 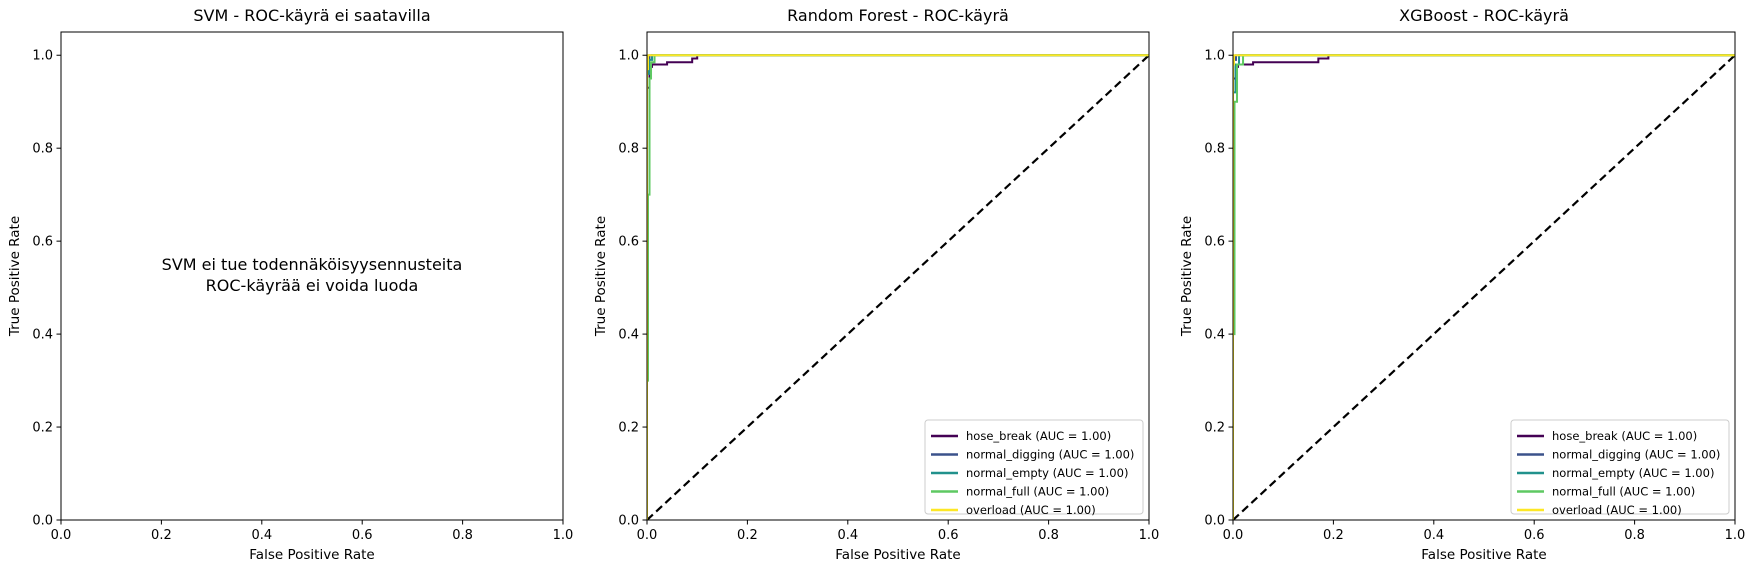 What do you see at coordinates (1484, 15) in the screenshot?
I see `chart-title: XGBoost - ROC-käyrä` at bounding box center [1484, 15].